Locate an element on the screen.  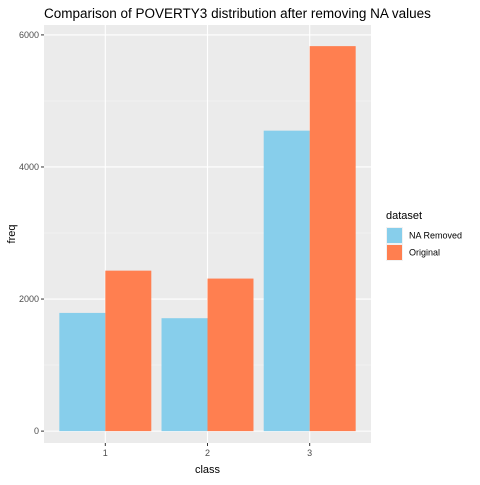
y-axis-title: freq is located at coordinates (12, 234).